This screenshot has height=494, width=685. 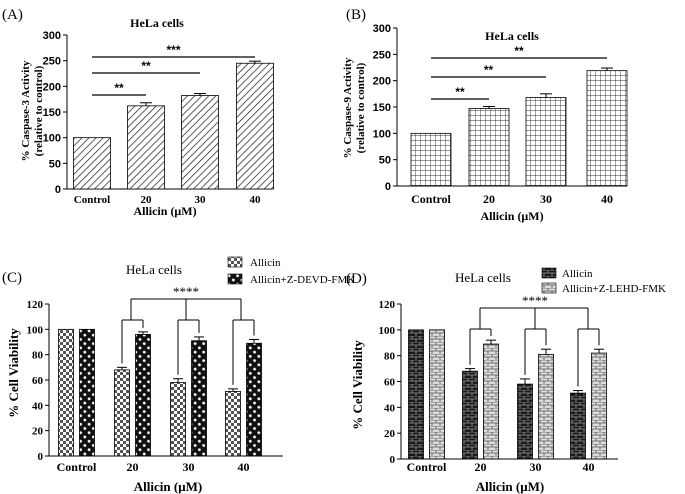 What do you see at coordinates (133, 467) in the screenshot?
I see `panel-c-x-tick-label: 20` at bounding box center [133, 467].